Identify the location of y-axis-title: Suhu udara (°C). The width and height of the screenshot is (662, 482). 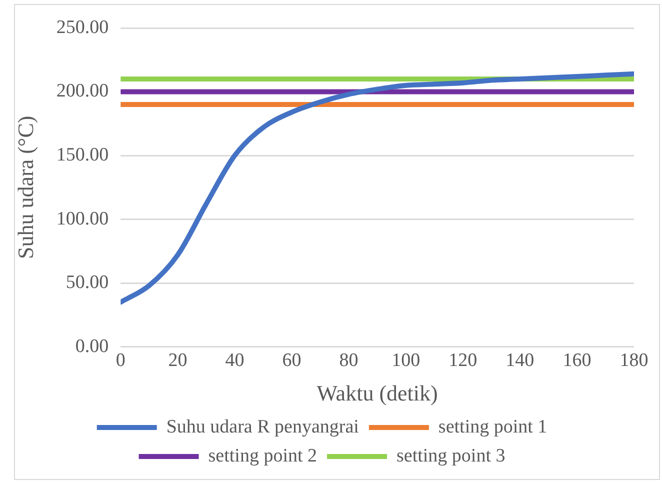
(25, 188).